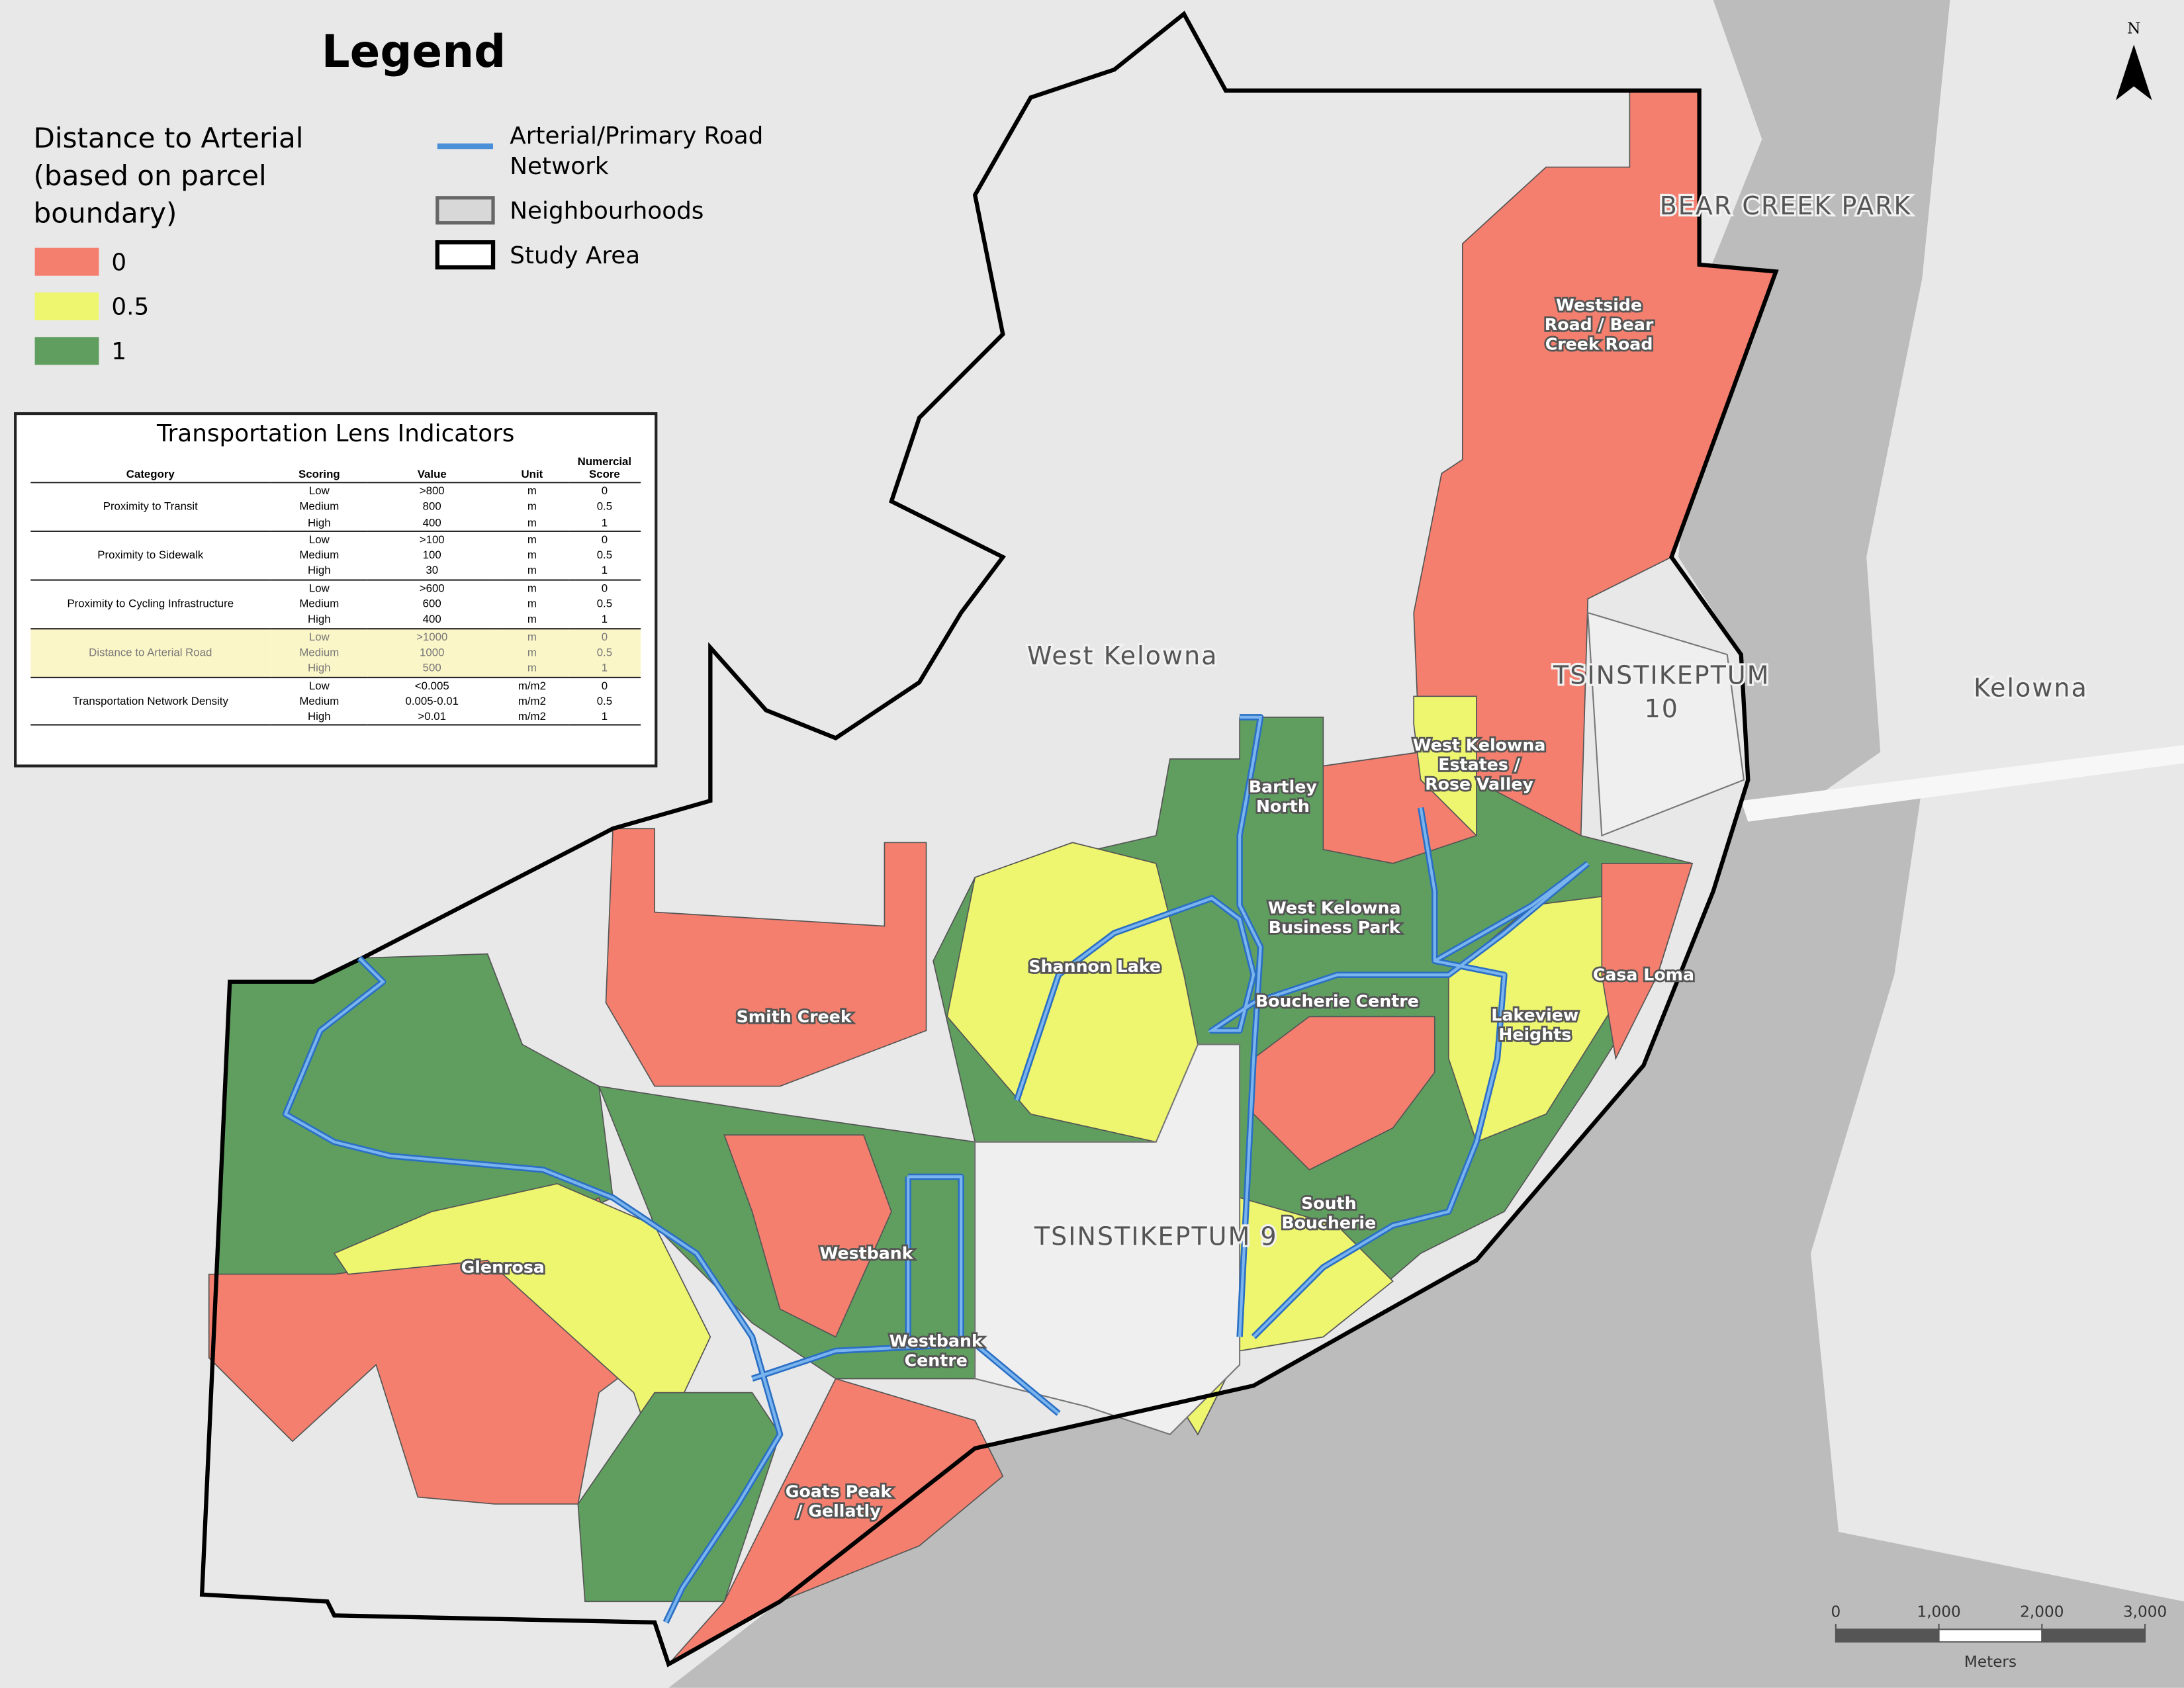  I want to click on place-label: Westside Road / Bear Creek Road, so click(1599, 324).